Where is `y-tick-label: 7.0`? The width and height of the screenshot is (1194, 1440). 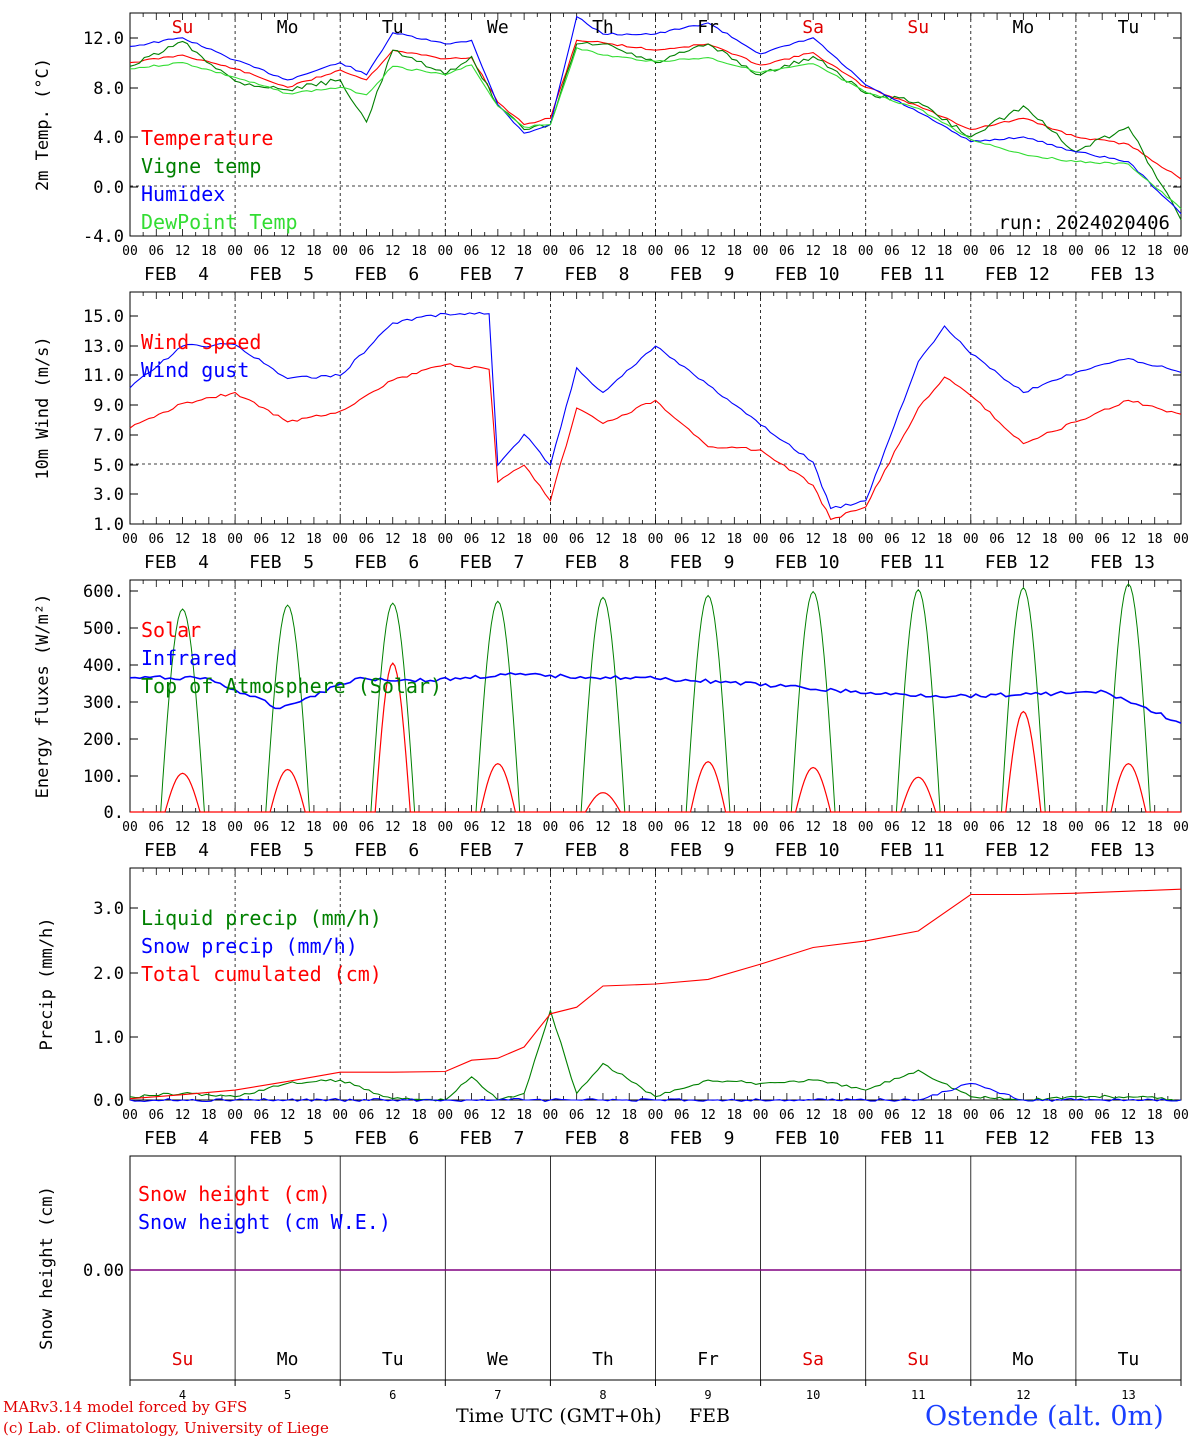 y-tick-label: 7.0 is located at coordinates (108, 436).